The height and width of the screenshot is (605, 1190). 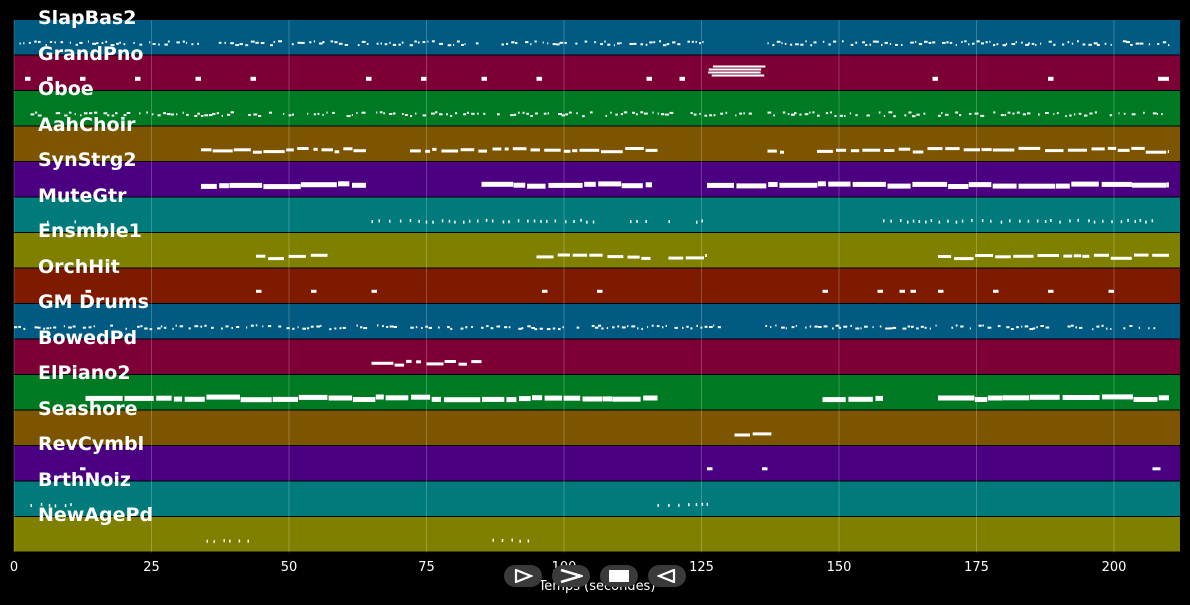 What do you see at coordinates (91, 444) in the screenshot?
I see `track-label: RevCymbl` at bounding box center [91, 444].